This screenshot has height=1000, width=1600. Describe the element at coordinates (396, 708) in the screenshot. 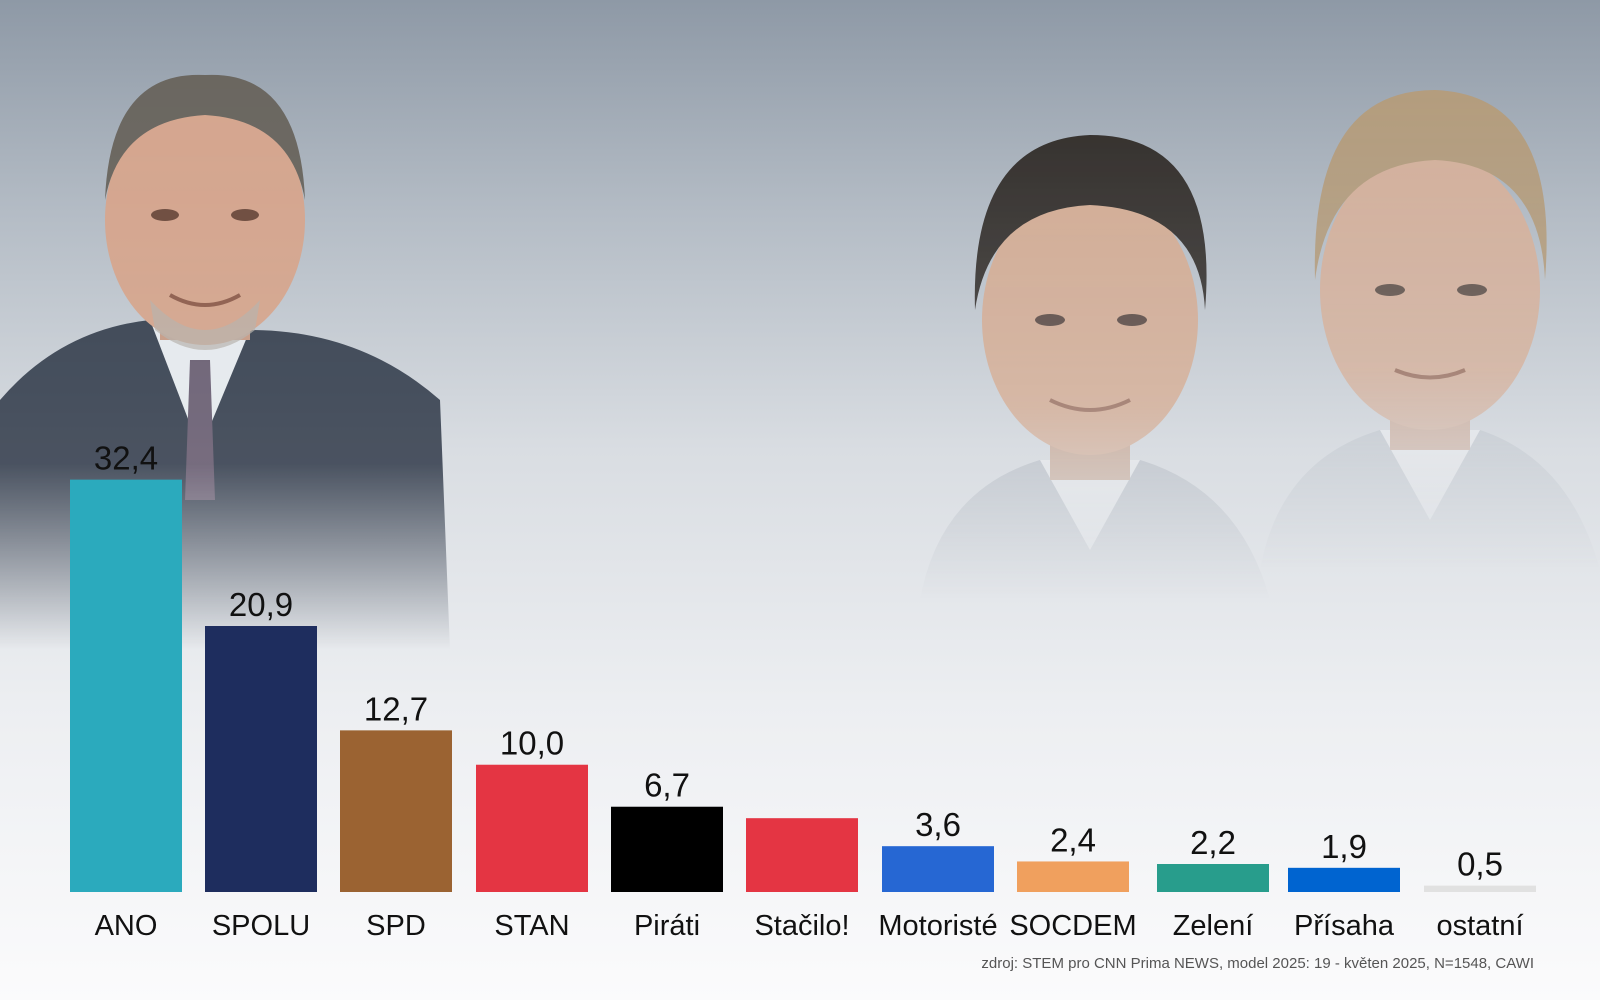

I see `value-label: 12,7` at that location.